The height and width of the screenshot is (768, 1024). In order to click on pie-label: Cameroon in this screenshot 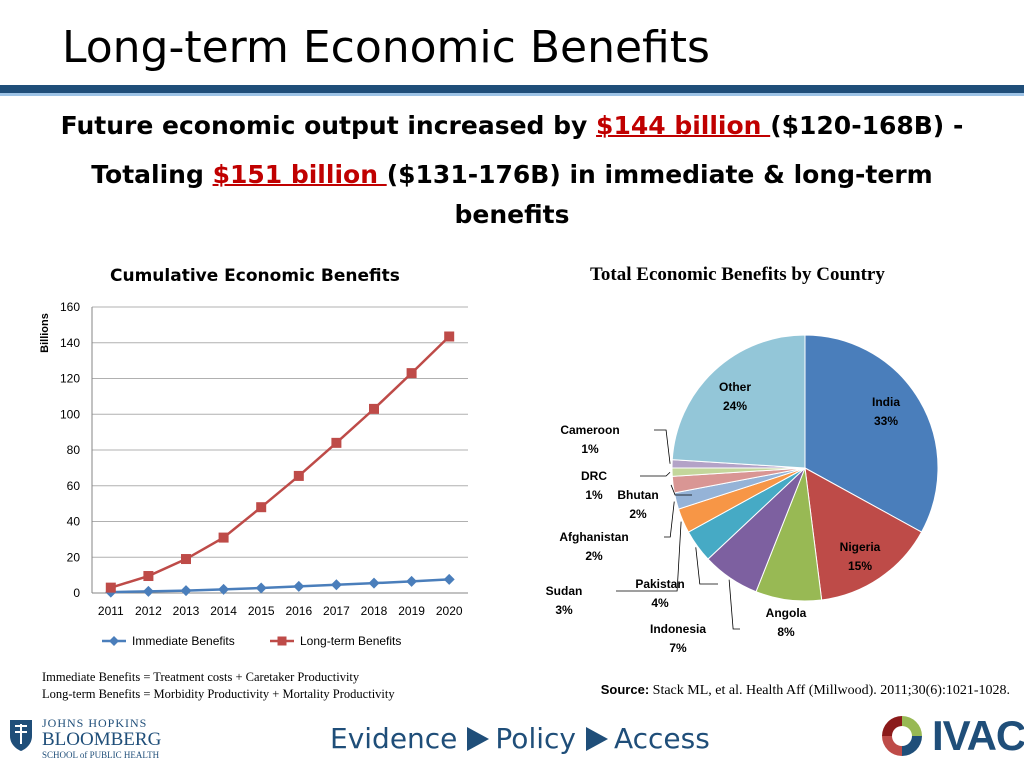, I will do `click(589, 430)`.